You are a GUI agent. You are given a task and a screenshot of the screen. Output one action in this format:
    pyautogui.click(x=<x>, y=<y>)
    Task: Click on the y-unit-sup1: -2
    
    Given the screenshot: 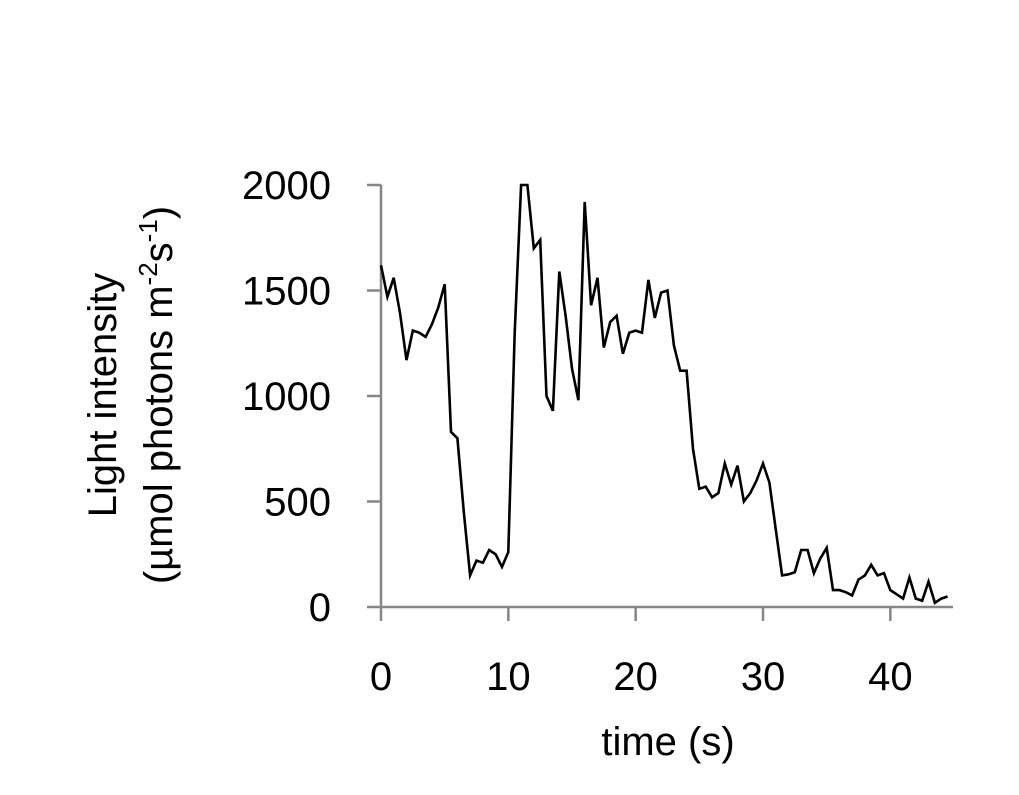 What is the action you would take?
    pyautogui.click(x=148, y=273)
    